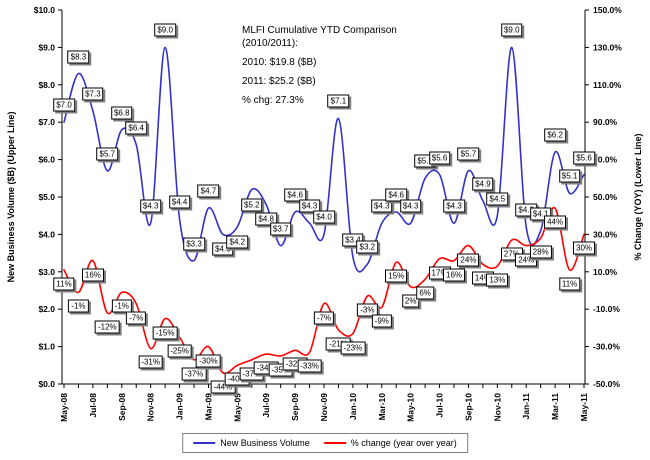 Image resolution: width=650 pixels, height=460 pixels. I want to click on x-axis-tick-label: Nov-08, so click(151, 407).